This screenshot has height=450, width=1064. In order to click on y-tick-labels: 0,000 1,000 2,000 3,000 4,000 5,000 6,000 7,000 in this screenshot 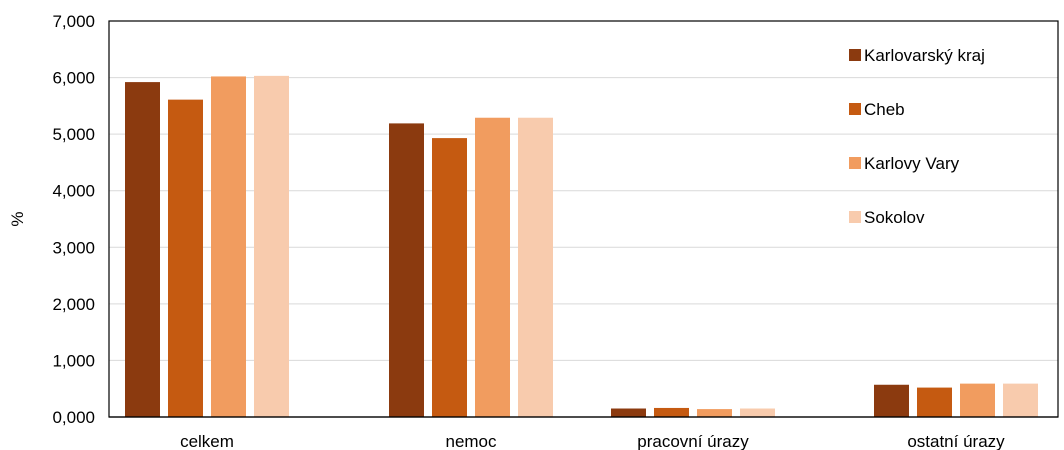, I will do `click(73, 219)`.